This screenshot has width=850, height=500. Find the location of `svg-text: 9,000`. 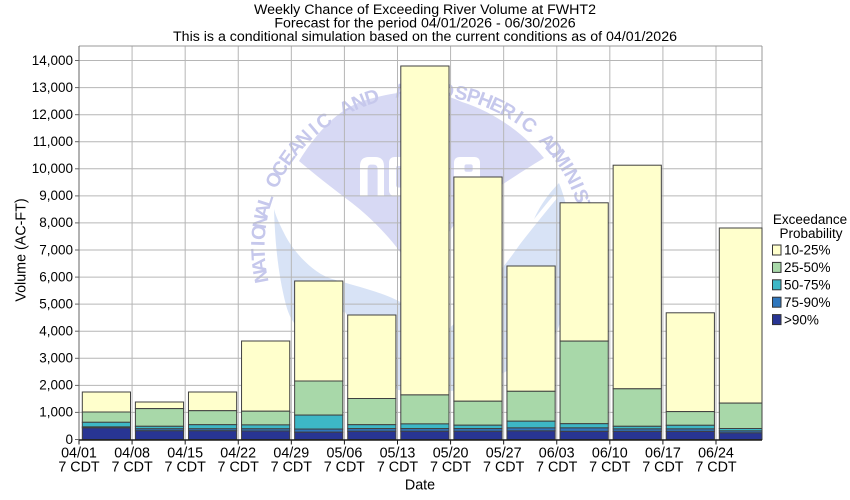

svg-text: 9,000 is located at coordinates (56, 195).